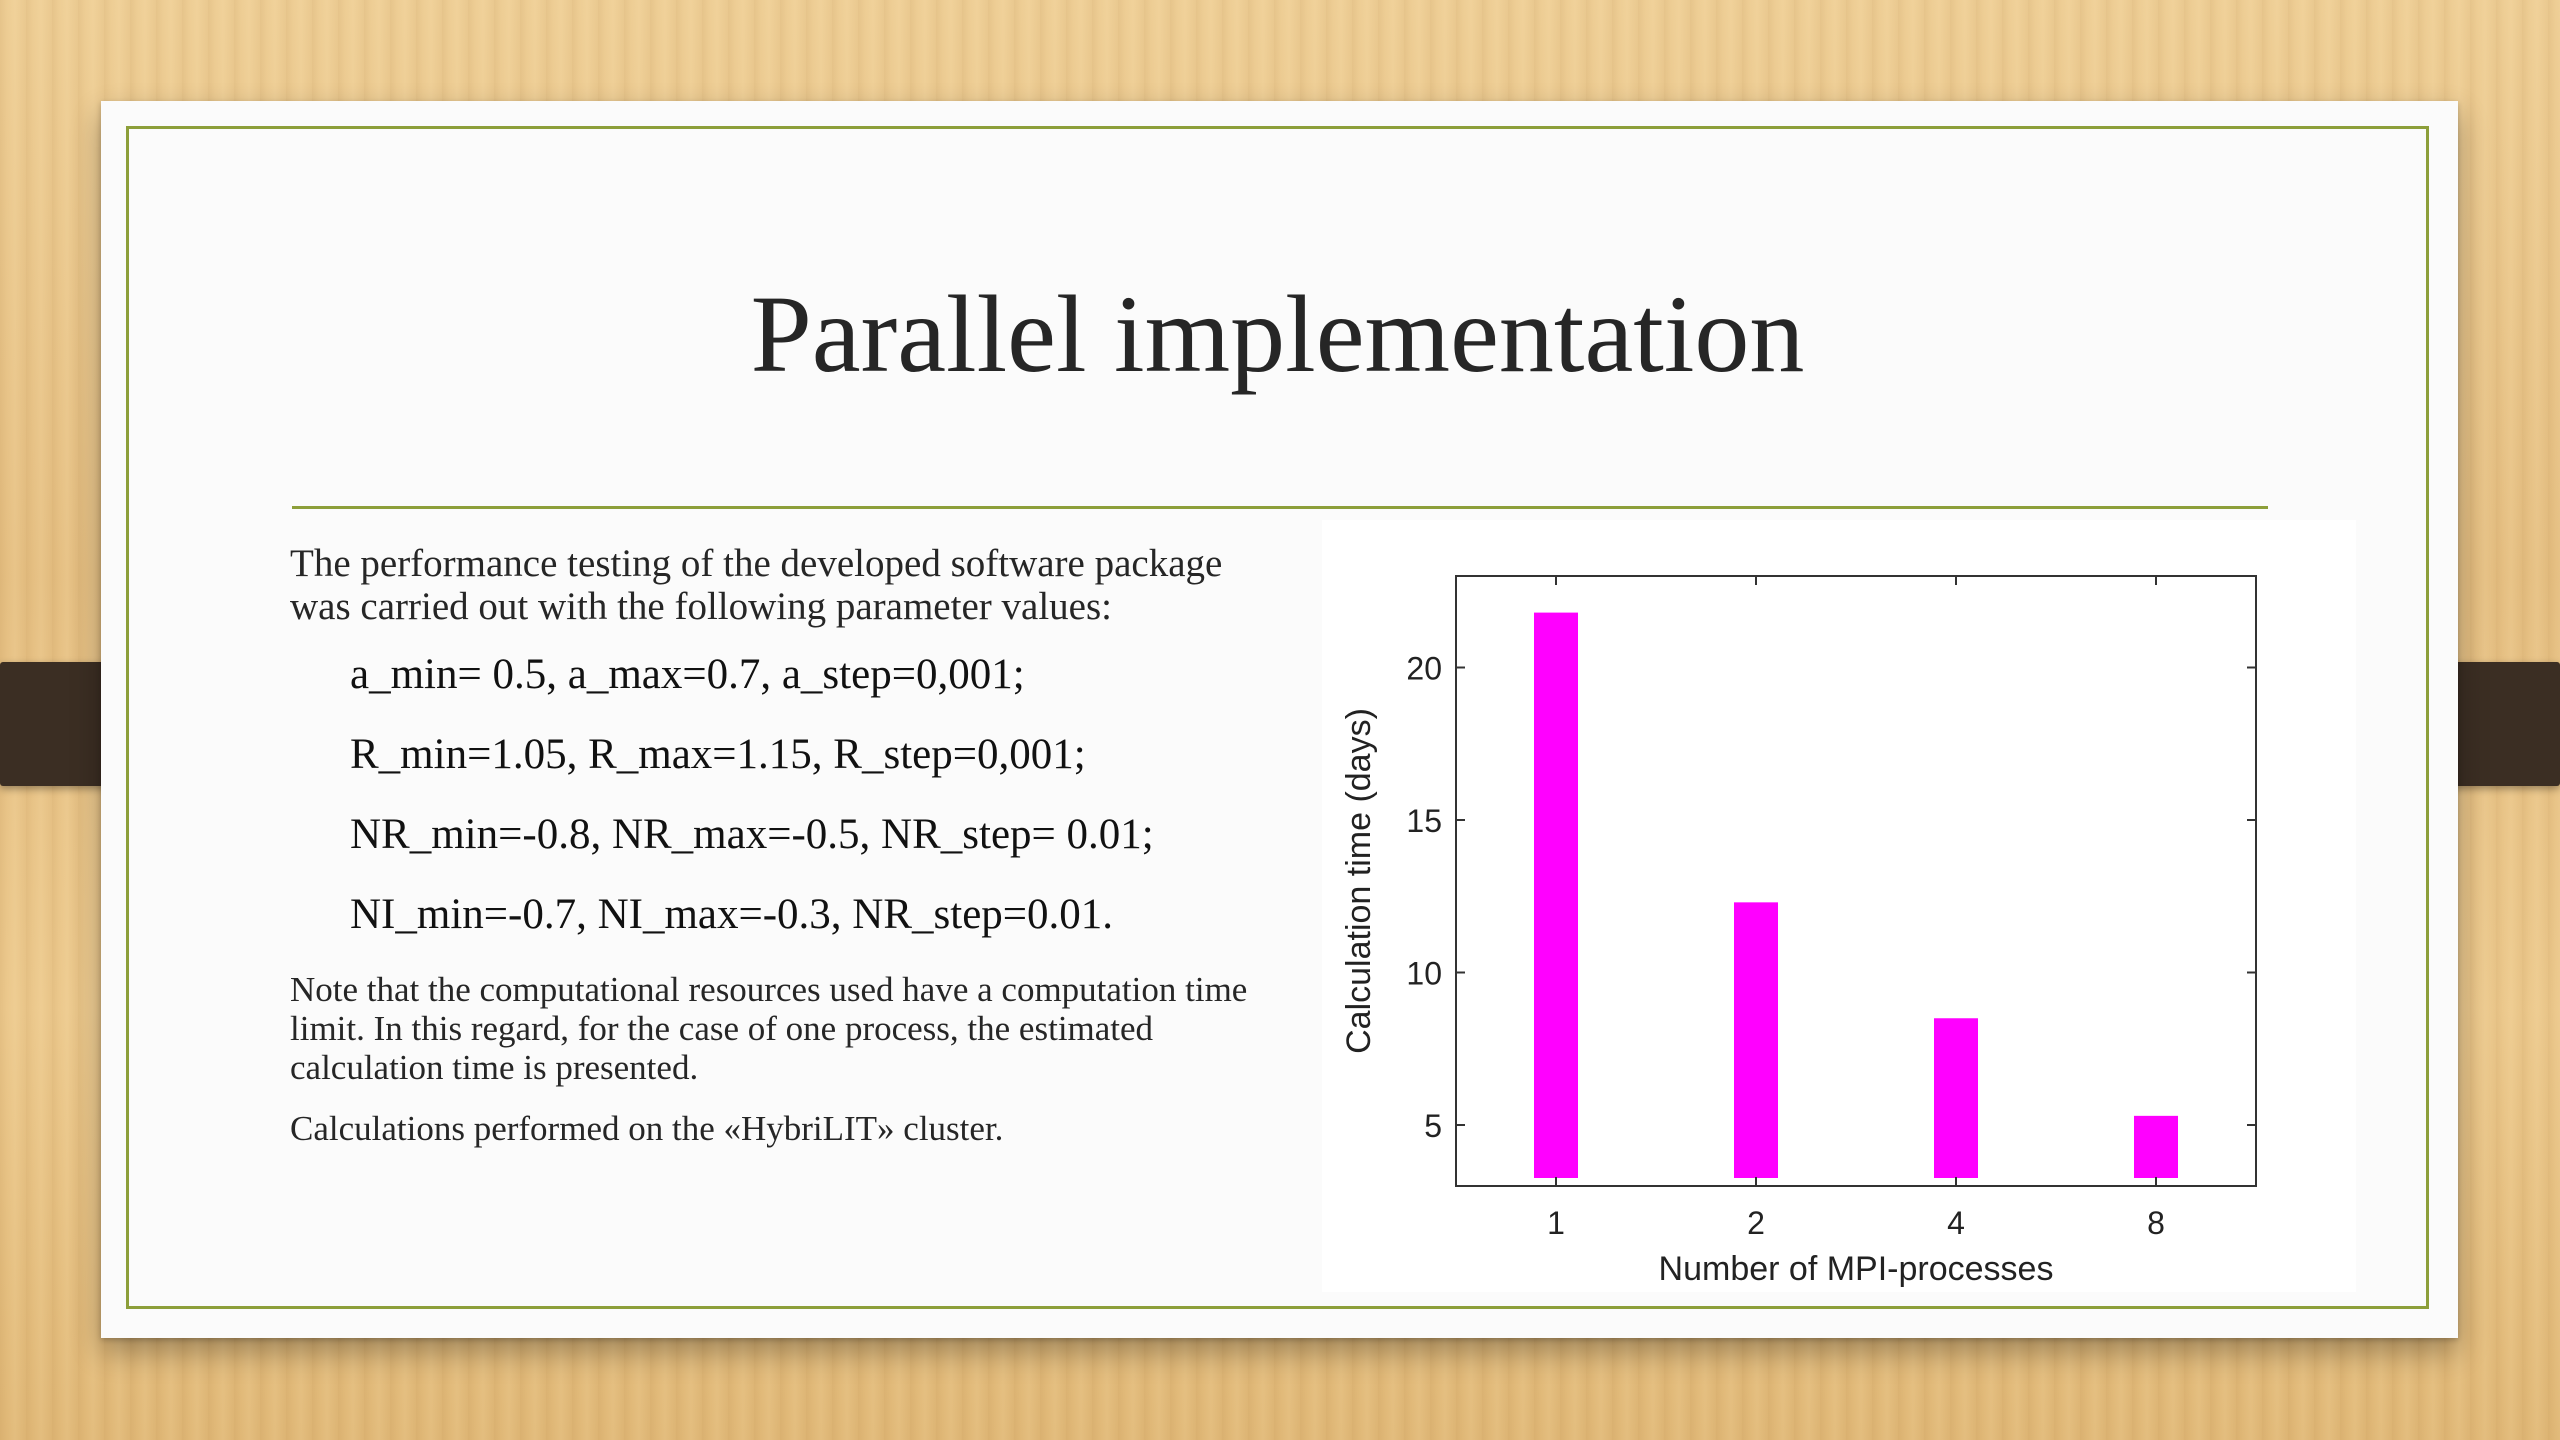 The height and width of the screenshot is (1440, 2560). What do you see at coordinates (1856, 881) in the screenshot?
I see `plot-frame` at bounding box center [1856, 881].